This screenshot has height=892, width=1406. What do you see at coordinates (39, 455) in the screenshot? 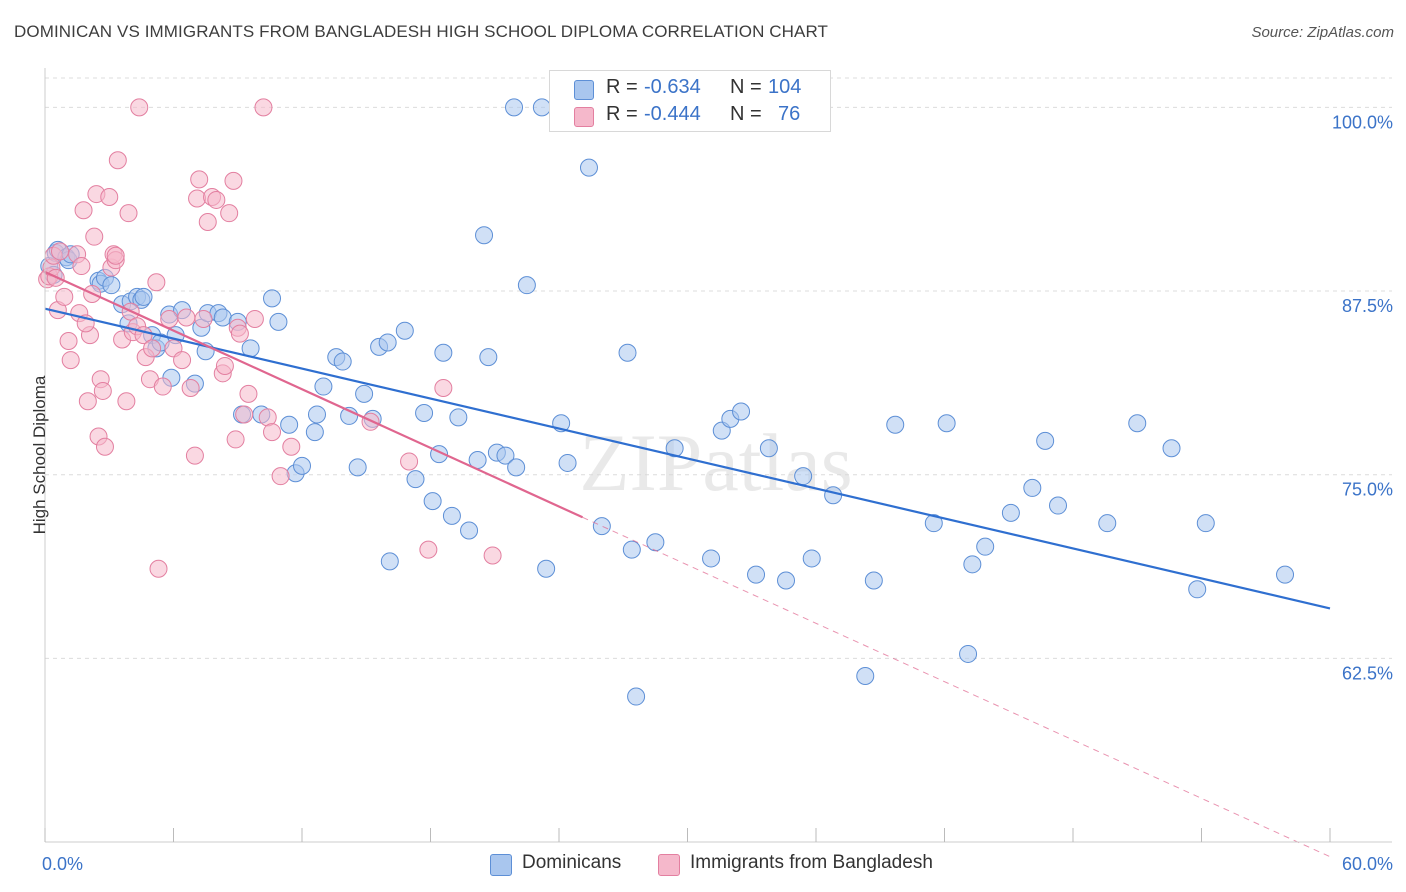
I see `y-axis-label: High School Diploma` at bounding box center [39, 455].